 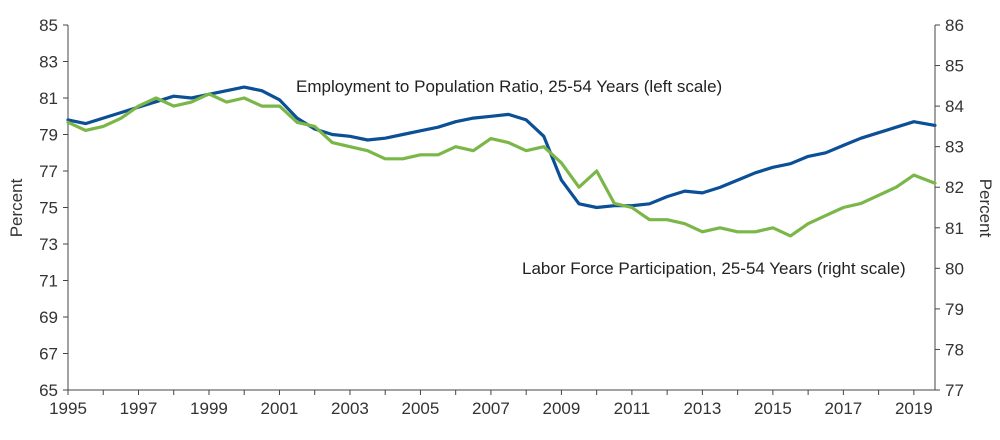 What do you see at coordinates (954, 147) in the screenshot?
I see `right-tick-label: 83` at bounding box center [954, 147].